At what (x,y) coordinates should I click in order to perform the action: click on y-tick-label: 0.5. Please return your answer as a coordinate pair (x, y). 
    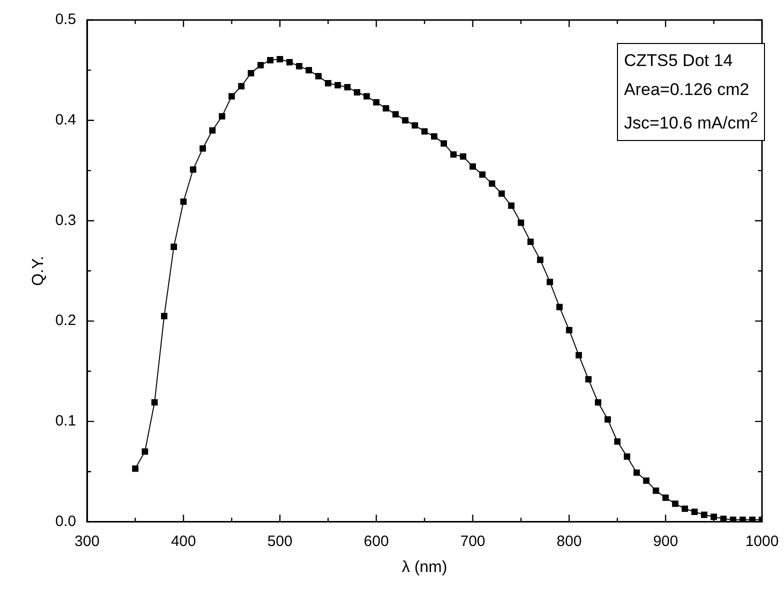
    Looking at the image, I should click on (65, 19).